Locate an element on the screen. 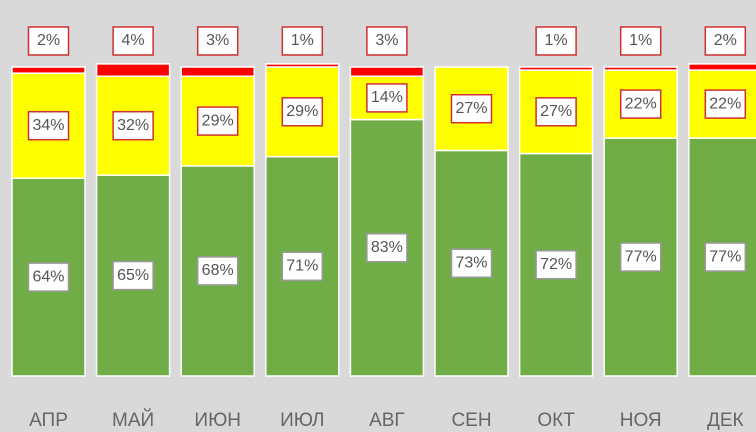  data-label: 72% is located at coordinates (556, 264).